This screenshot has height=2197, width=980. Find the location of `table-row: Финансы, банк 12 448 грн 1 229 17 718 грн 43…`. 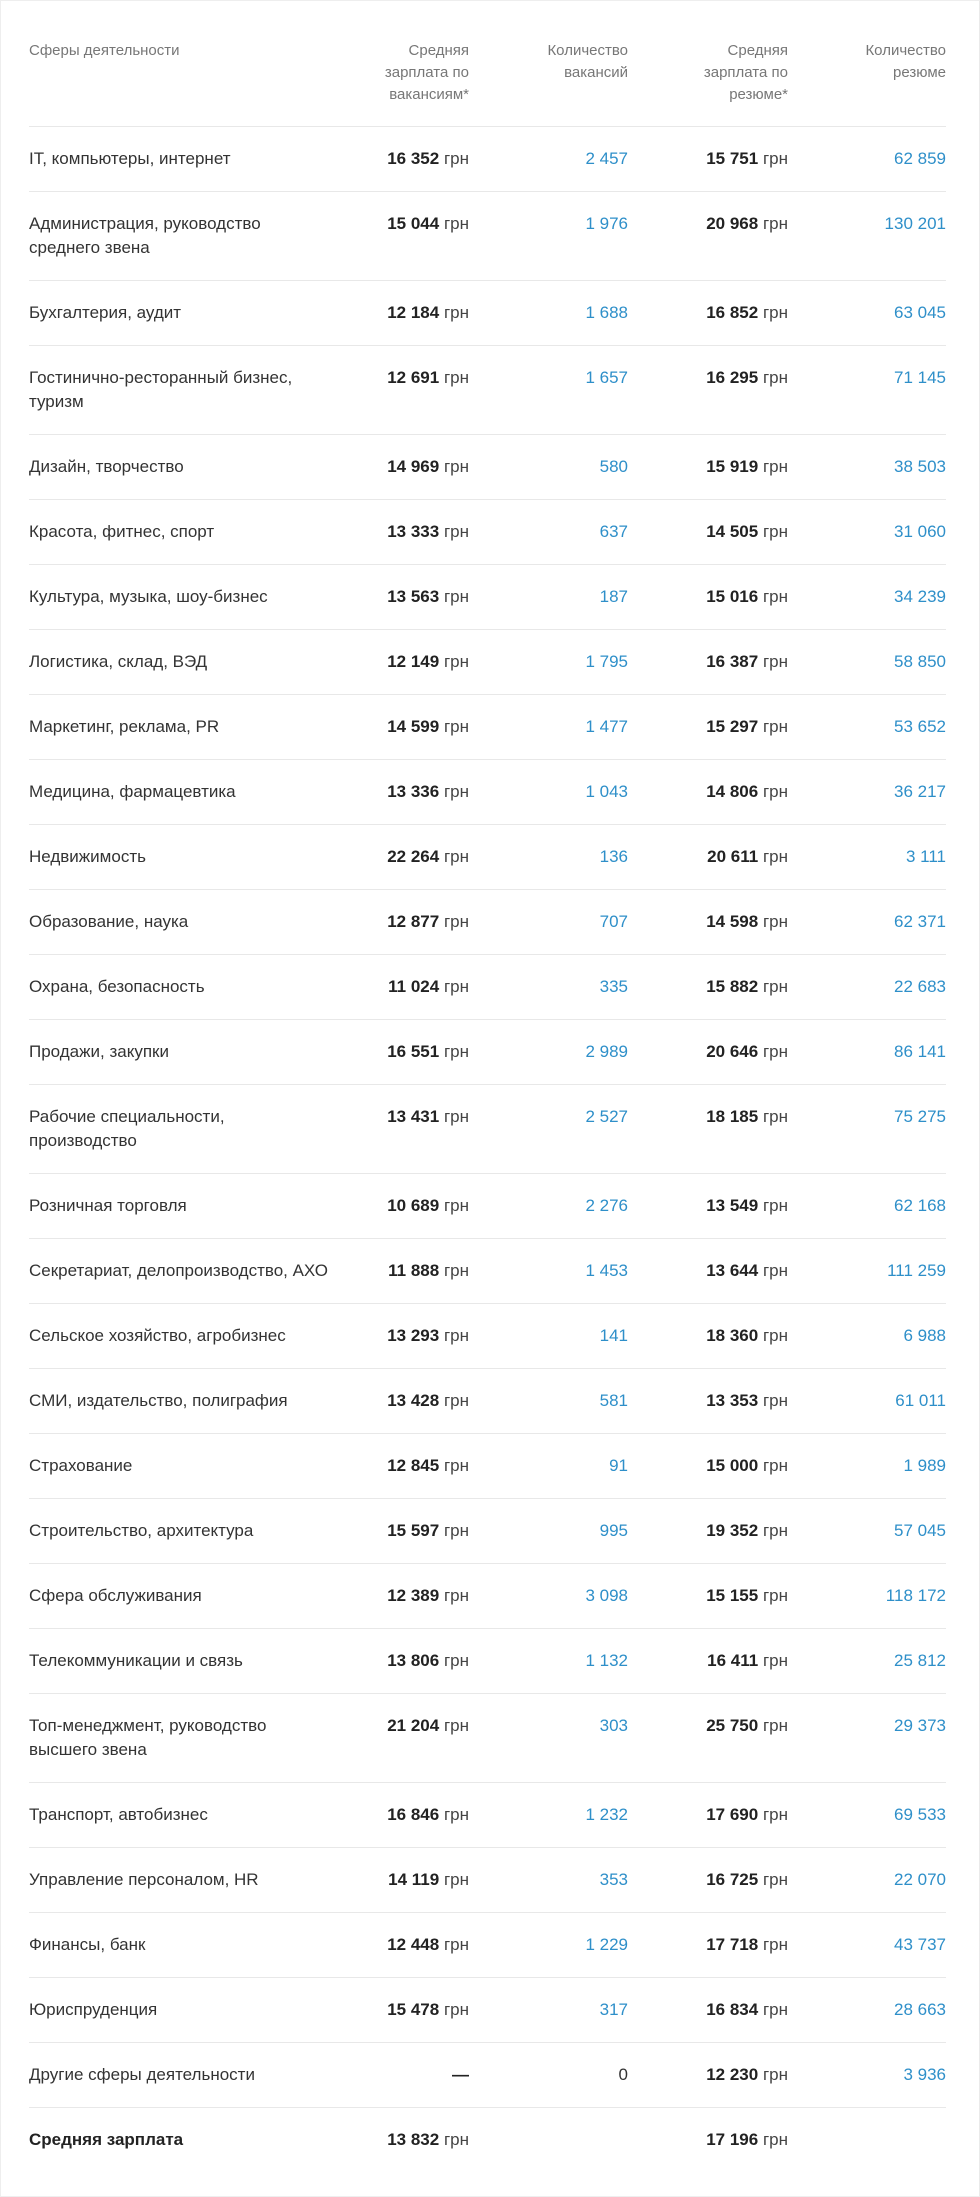

table-row: Финансы, банк 12 448 грн 1 229 17 718 грн 43… is located at coordinates (487, 1945).